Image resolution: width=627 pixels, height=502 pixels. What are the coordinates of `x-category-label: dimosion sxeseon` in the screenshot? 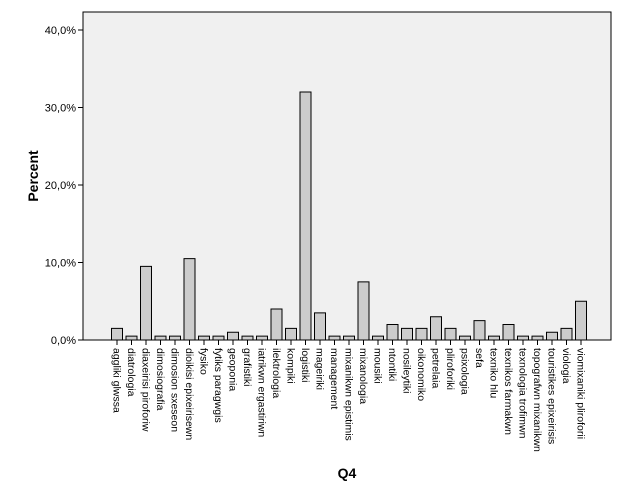 It's located at (175, 390).